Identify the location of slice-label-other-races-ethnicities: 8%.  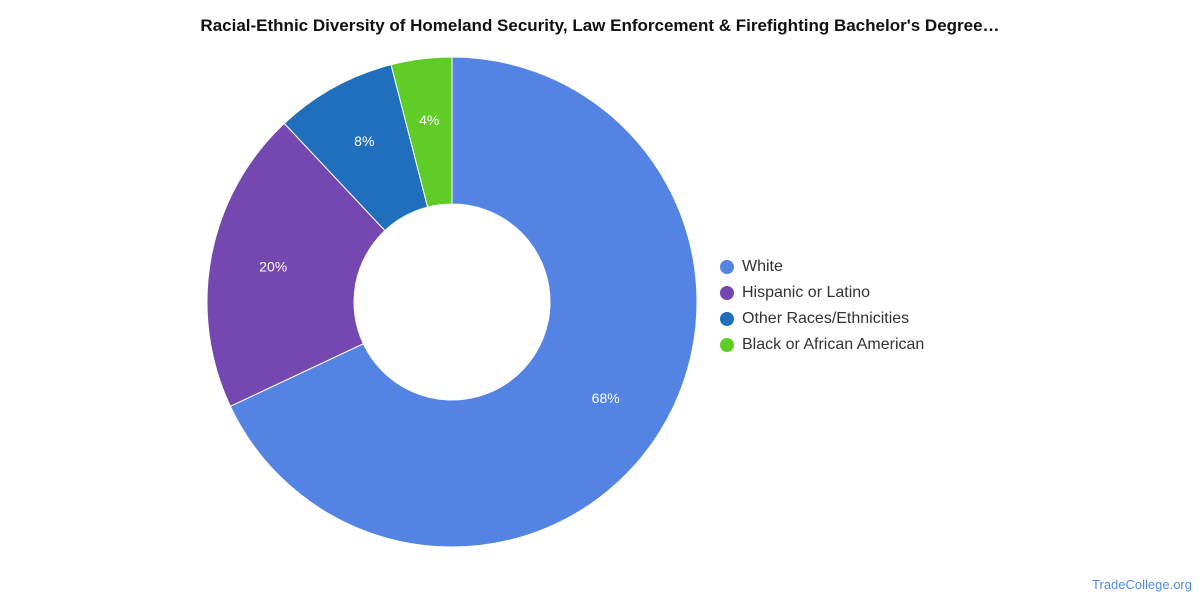
(364, 141).